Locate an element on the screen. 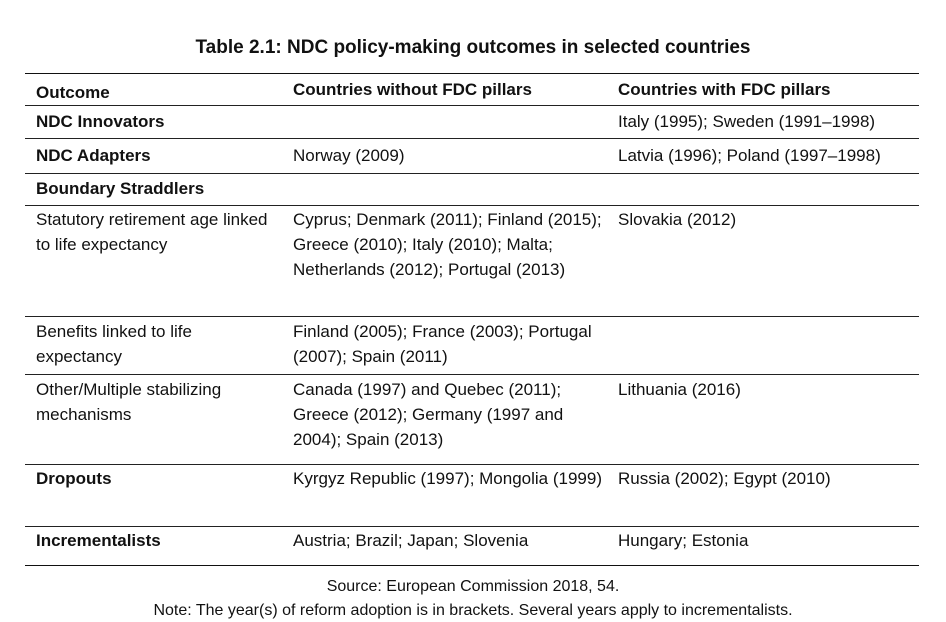 This screenshot has height=622, width=946. row-with-fdc: Slovakia (2012) is located at coordinates (763, 261).